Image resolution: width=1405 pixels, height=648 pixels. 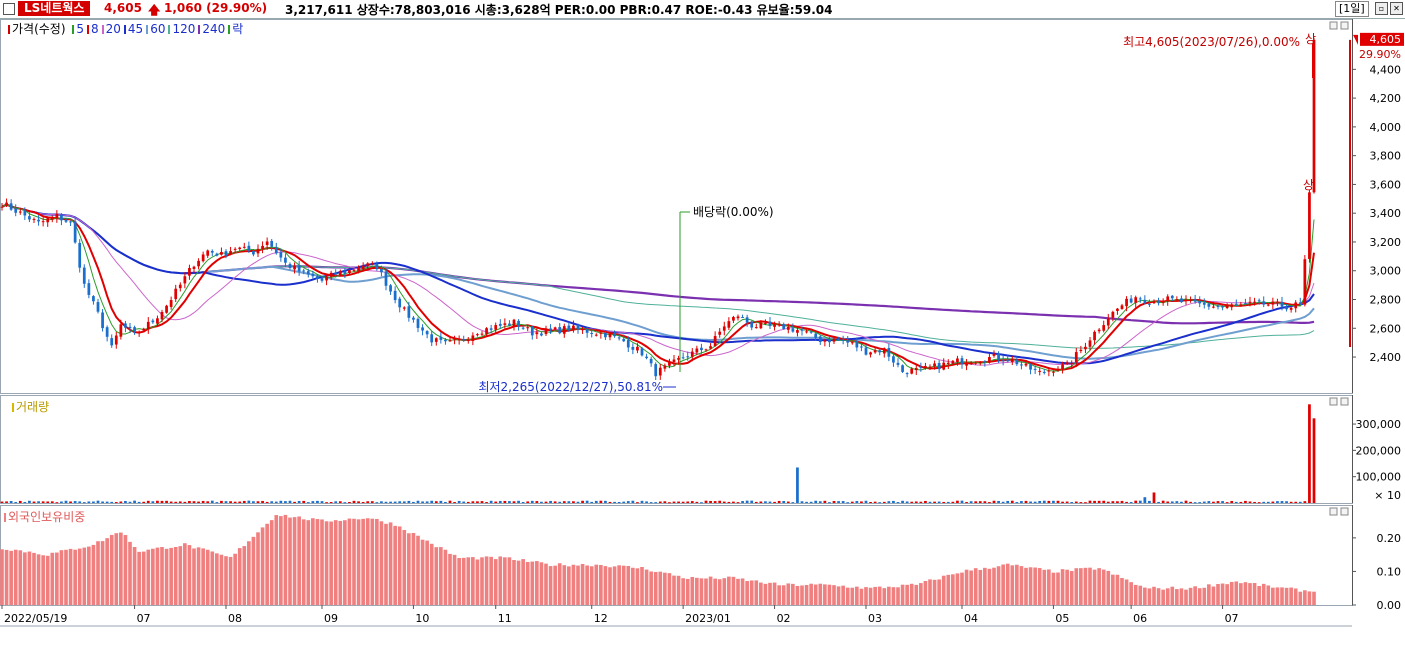 I want to click on volume-legend-mark, so click(x=13, y=407).